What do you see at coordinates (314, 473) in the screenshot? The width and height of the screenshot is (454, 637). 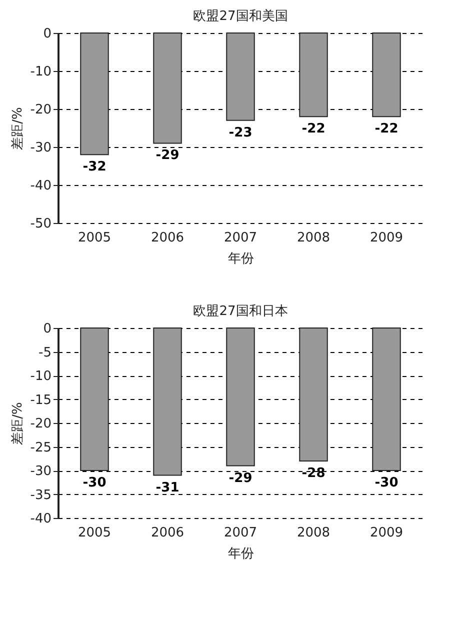 I see `data-label: -28` at bounding box center [314, 473].